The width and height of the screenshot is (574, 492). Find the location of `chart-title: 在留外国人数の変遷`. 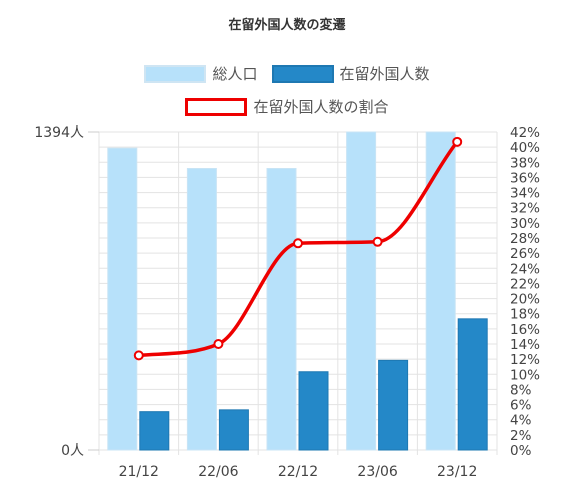

chart-title: 在留外国人数の変遷 is located at coordinates (287, 25).